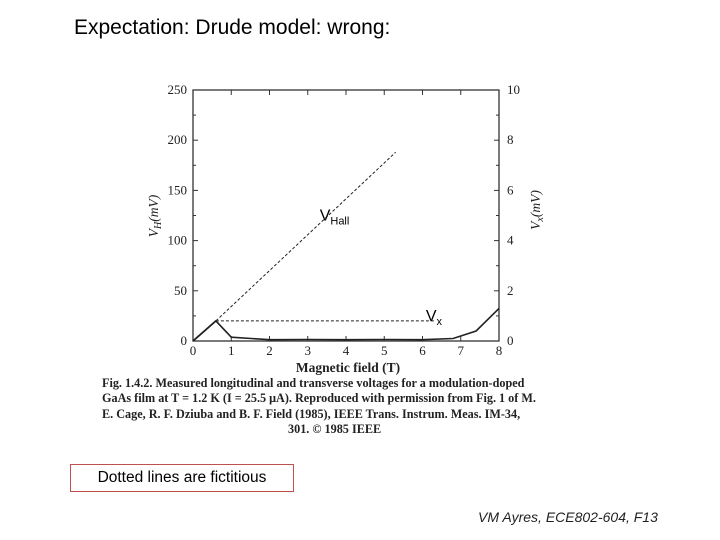 Image resolution: width=720 pixels, height=540 pixels. Describe the element at coordinates (178, 240) in the screenshot. I see `y-left-tick-label: 100` at that location.